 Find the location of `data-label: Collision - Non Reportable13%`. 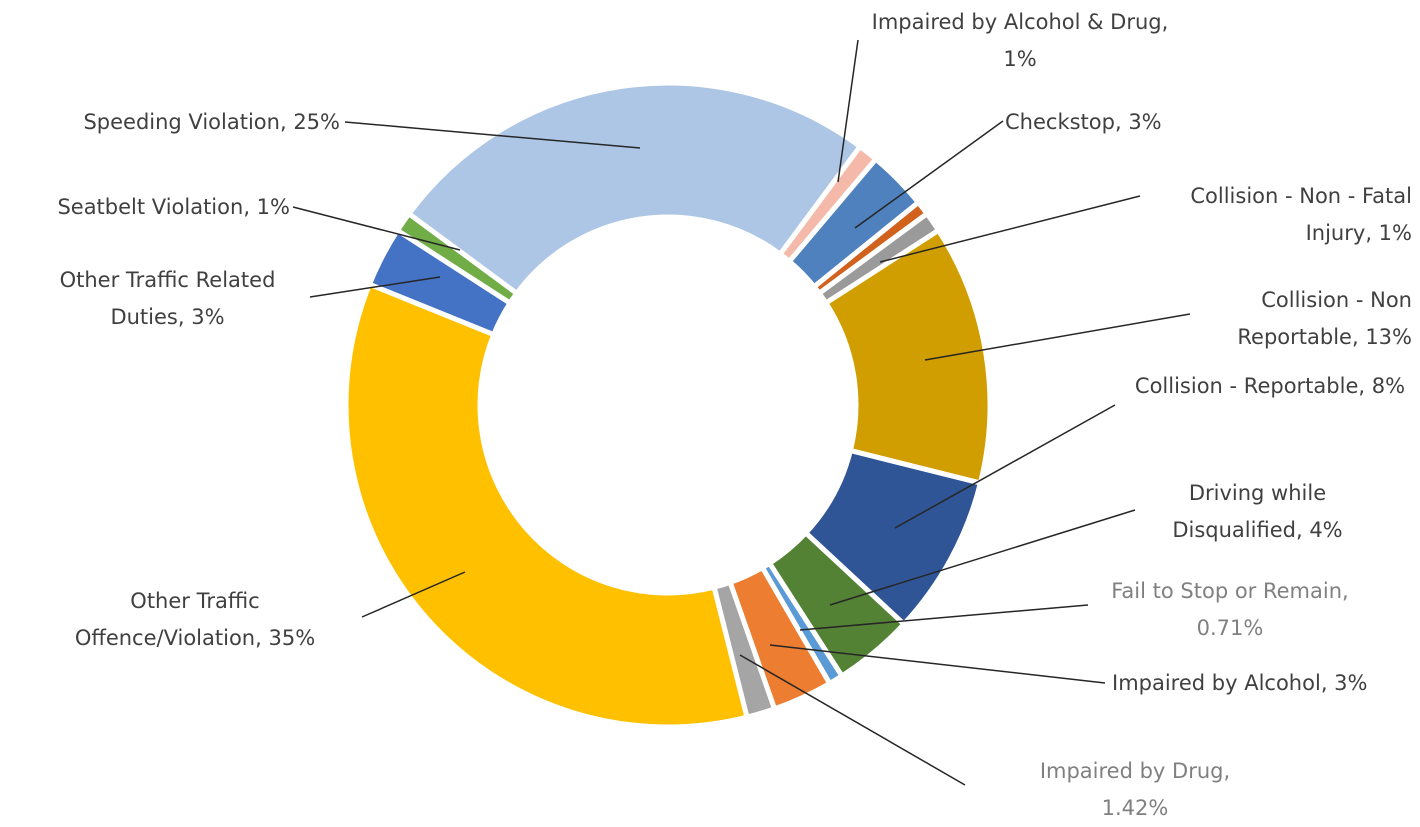

data-label: Collision - Non Reportable13% is located at coordinates (1281, 319).